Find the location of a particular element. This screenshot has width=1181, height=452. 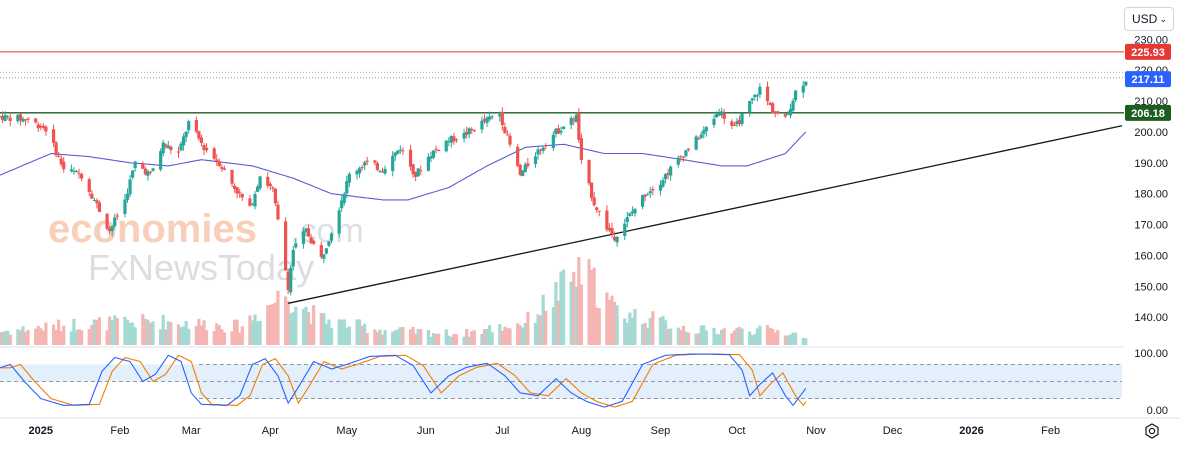

stochastic-d-line is located at coordinates (403, 380).